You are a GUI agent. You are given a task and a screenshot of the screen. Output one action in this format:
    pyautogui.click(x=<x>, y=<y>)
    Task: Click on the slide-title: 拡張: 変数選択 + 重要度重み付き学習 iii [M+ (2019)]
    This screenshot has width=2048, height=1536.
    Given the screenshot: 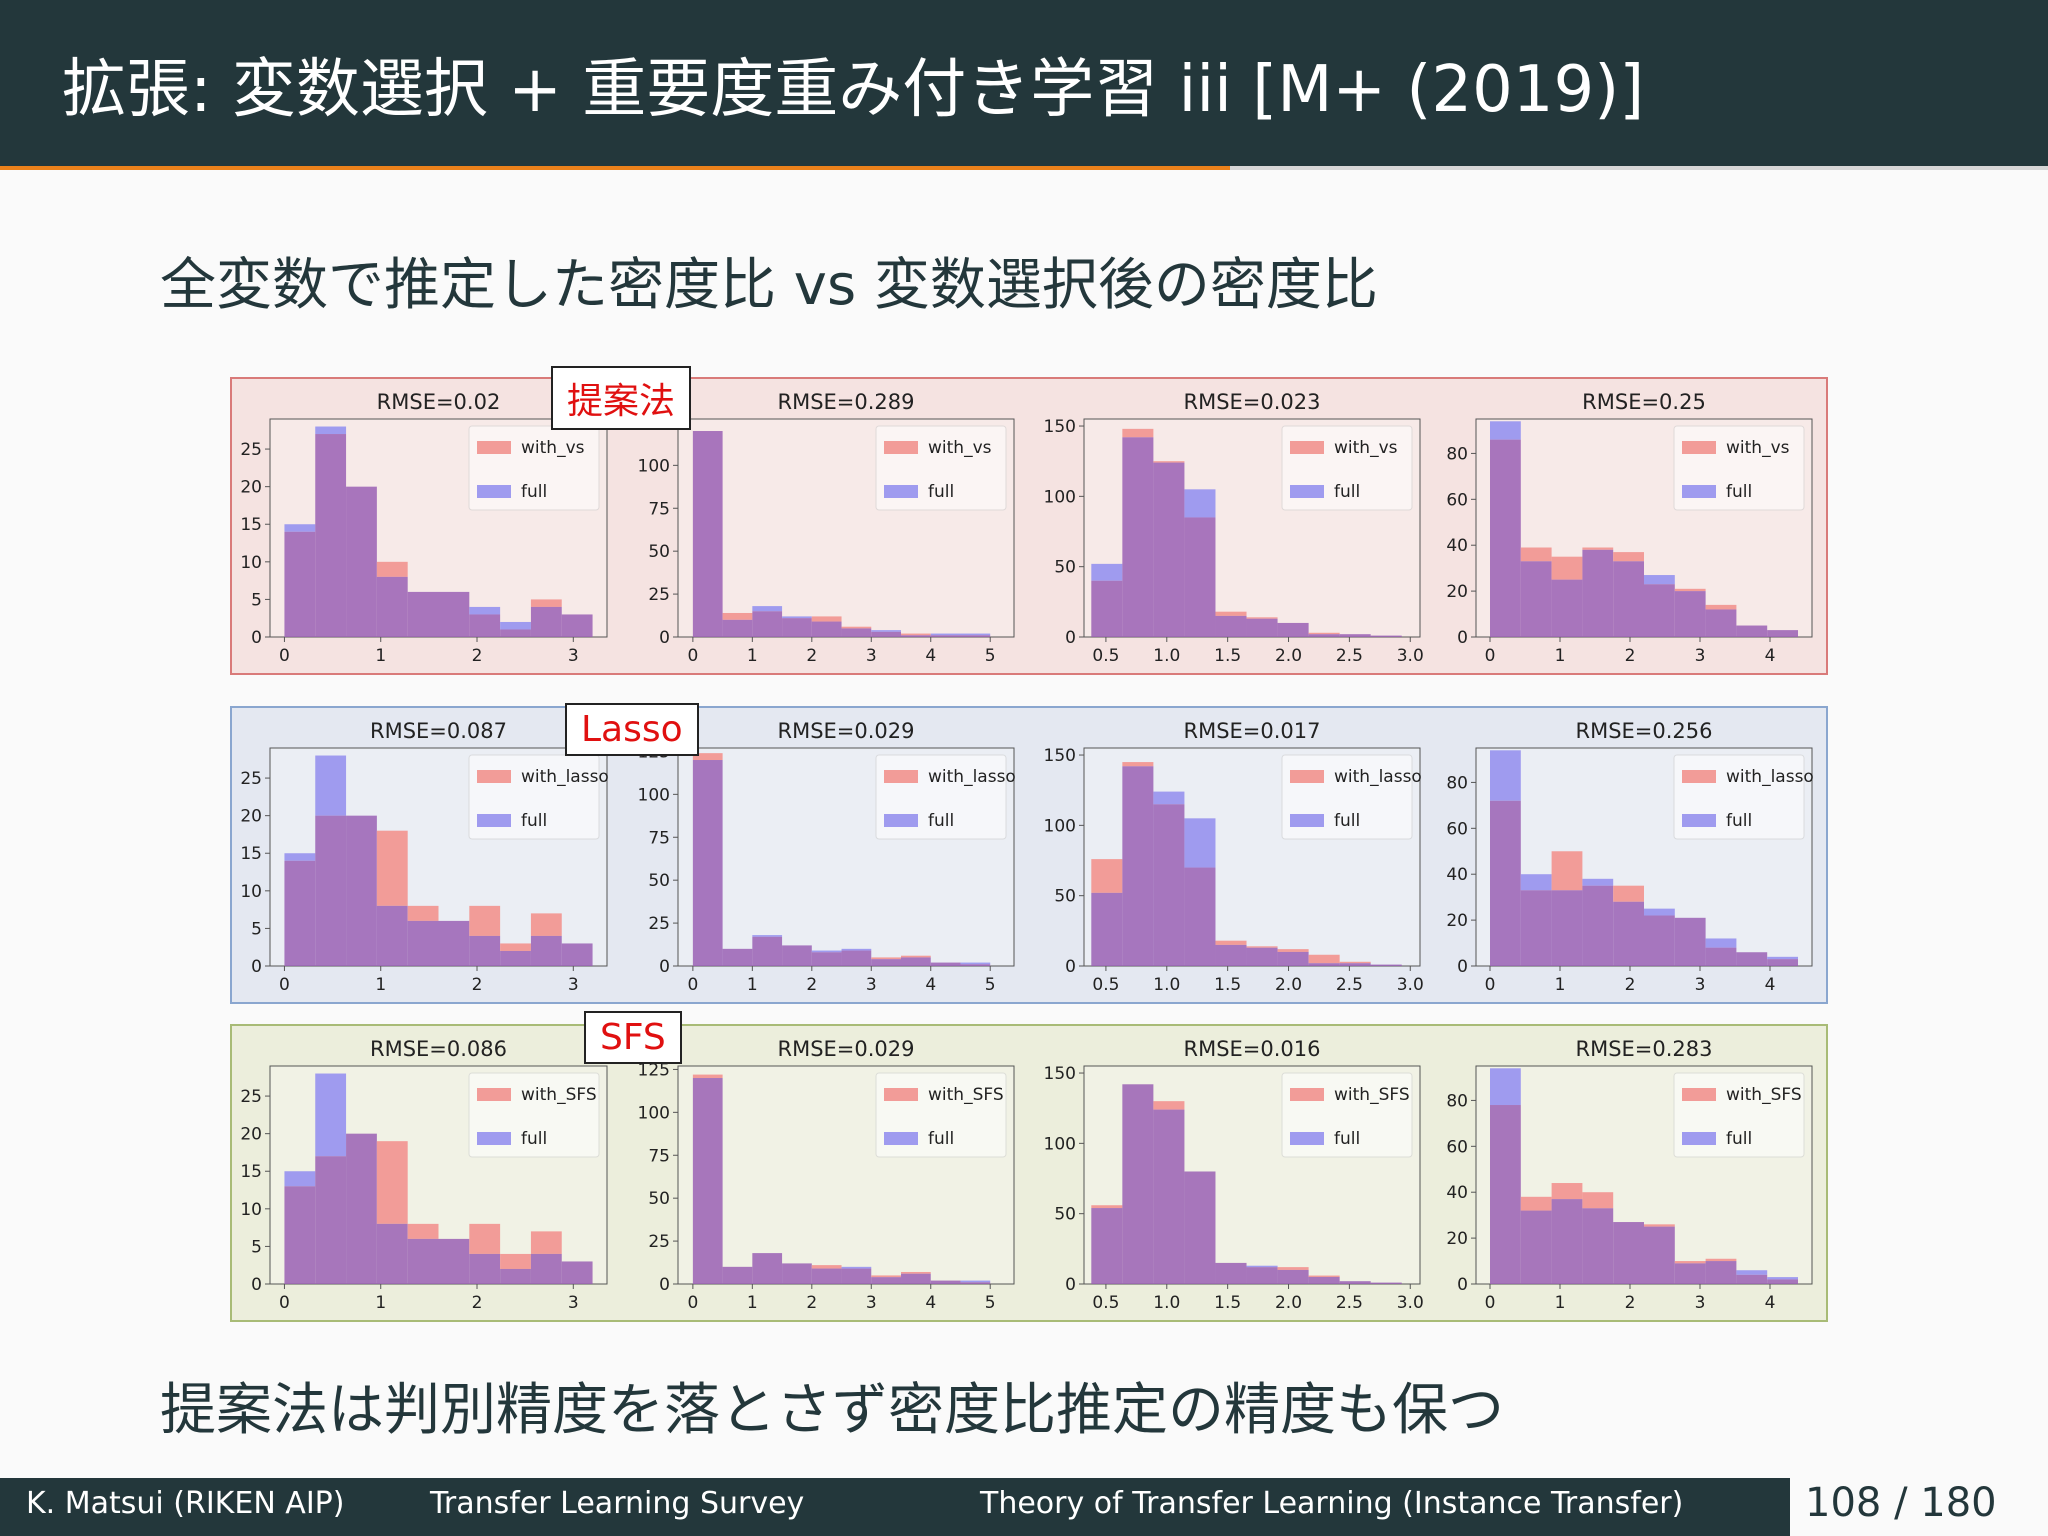 What is the action you would take?
    pyautogui.click(x=853, y=90)
    